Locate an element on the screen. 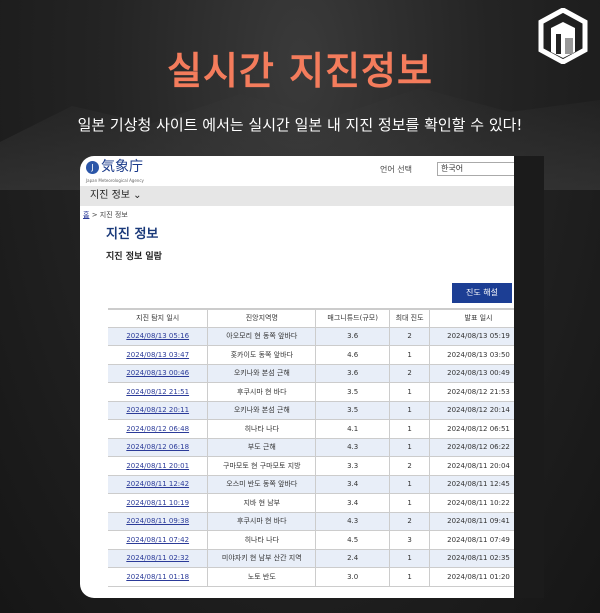 This screenshot has height=613, width=600. column-header: 최대 진도 is located at coordinates (410, 318).